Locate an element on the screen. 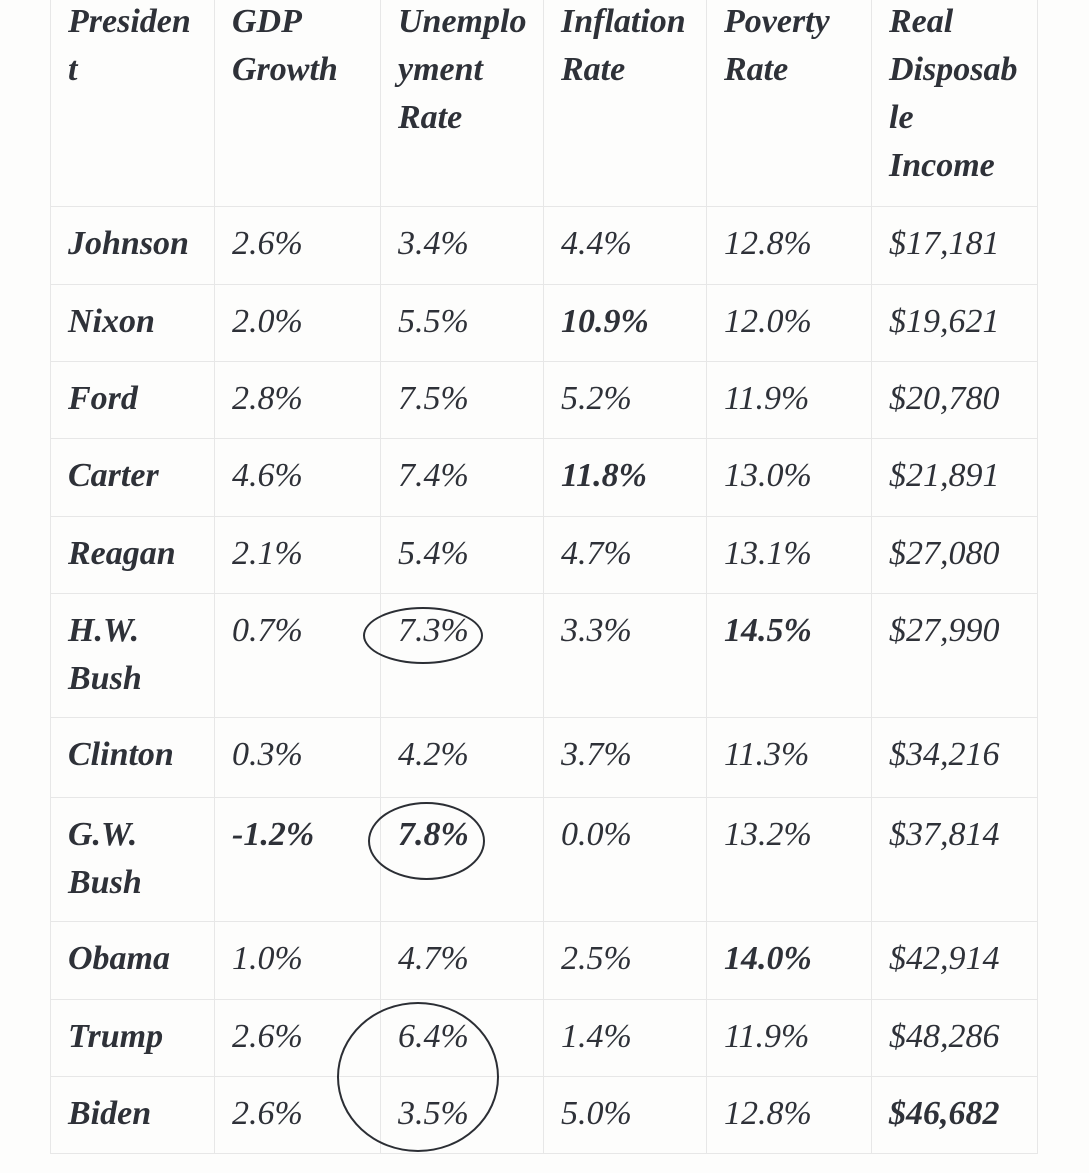 The width and height of the screenshot is (1089, 1173). cell-poverty-rate: 14.0% is located at coordinates (789, 960).